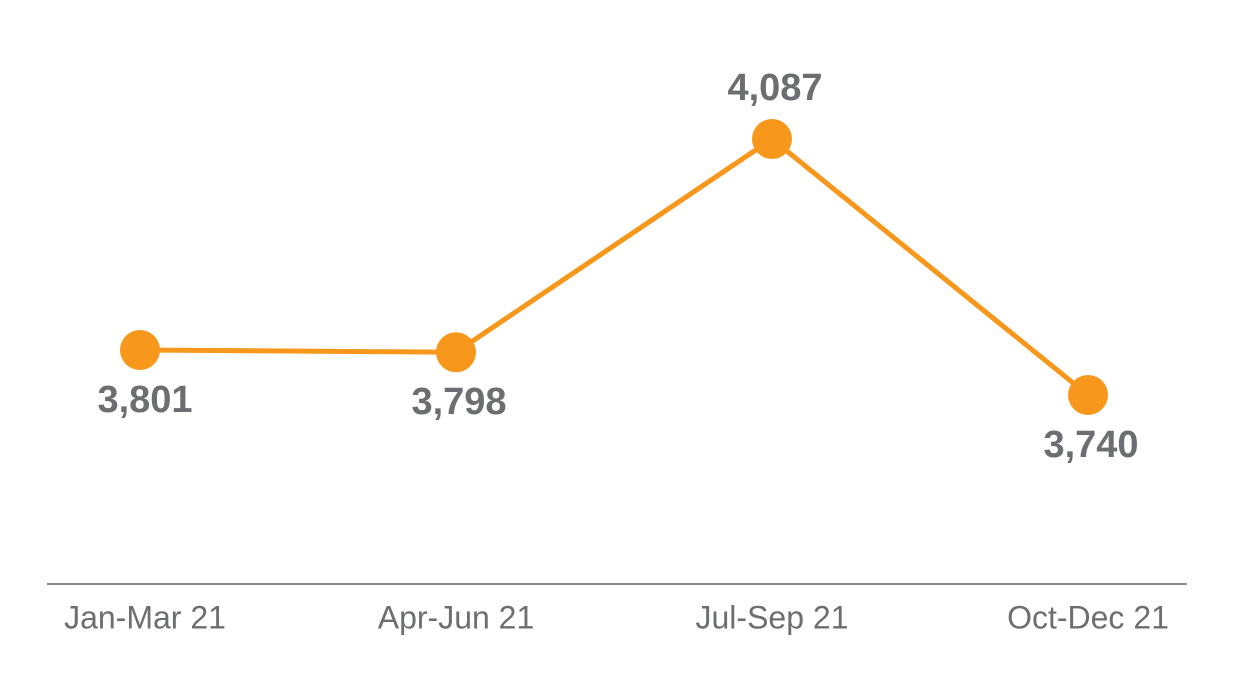 The width and height of the screenshot is (1251, 688). What do you see at coordinates (145, 617) in the screenshot?
I see `x-tick-label: Jan-Mar 21` at bounding box center [145, 617].